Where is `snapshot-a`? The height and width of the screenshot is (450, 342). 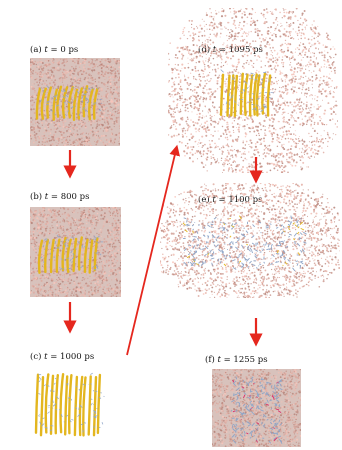
snapshot-a is located at coordinates (75, 102).